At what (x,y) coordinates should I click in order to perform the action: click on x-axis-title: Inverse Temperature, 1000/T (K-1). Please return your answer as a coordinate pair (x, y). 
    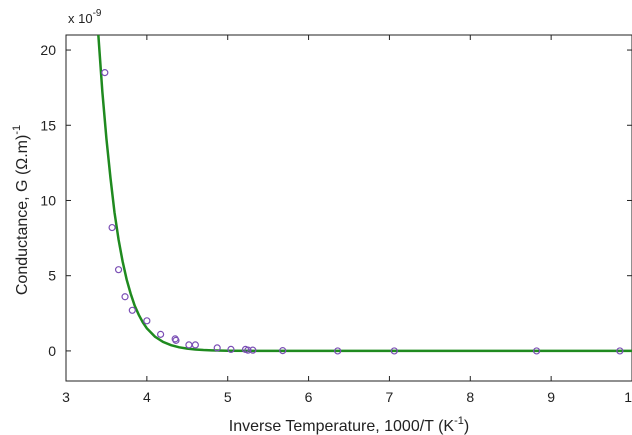
    Looking at the image, I should click on (349, 425).